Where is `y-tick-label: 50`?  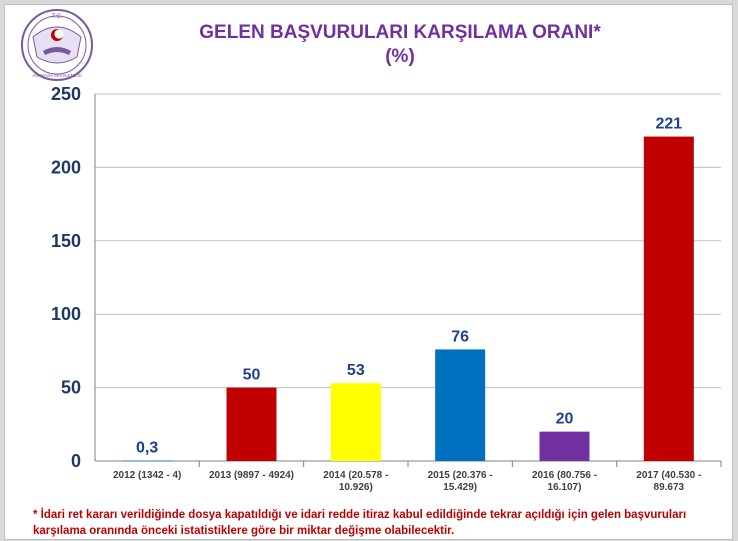 y-tick-label: 50 is located at coordinates (71, 388).